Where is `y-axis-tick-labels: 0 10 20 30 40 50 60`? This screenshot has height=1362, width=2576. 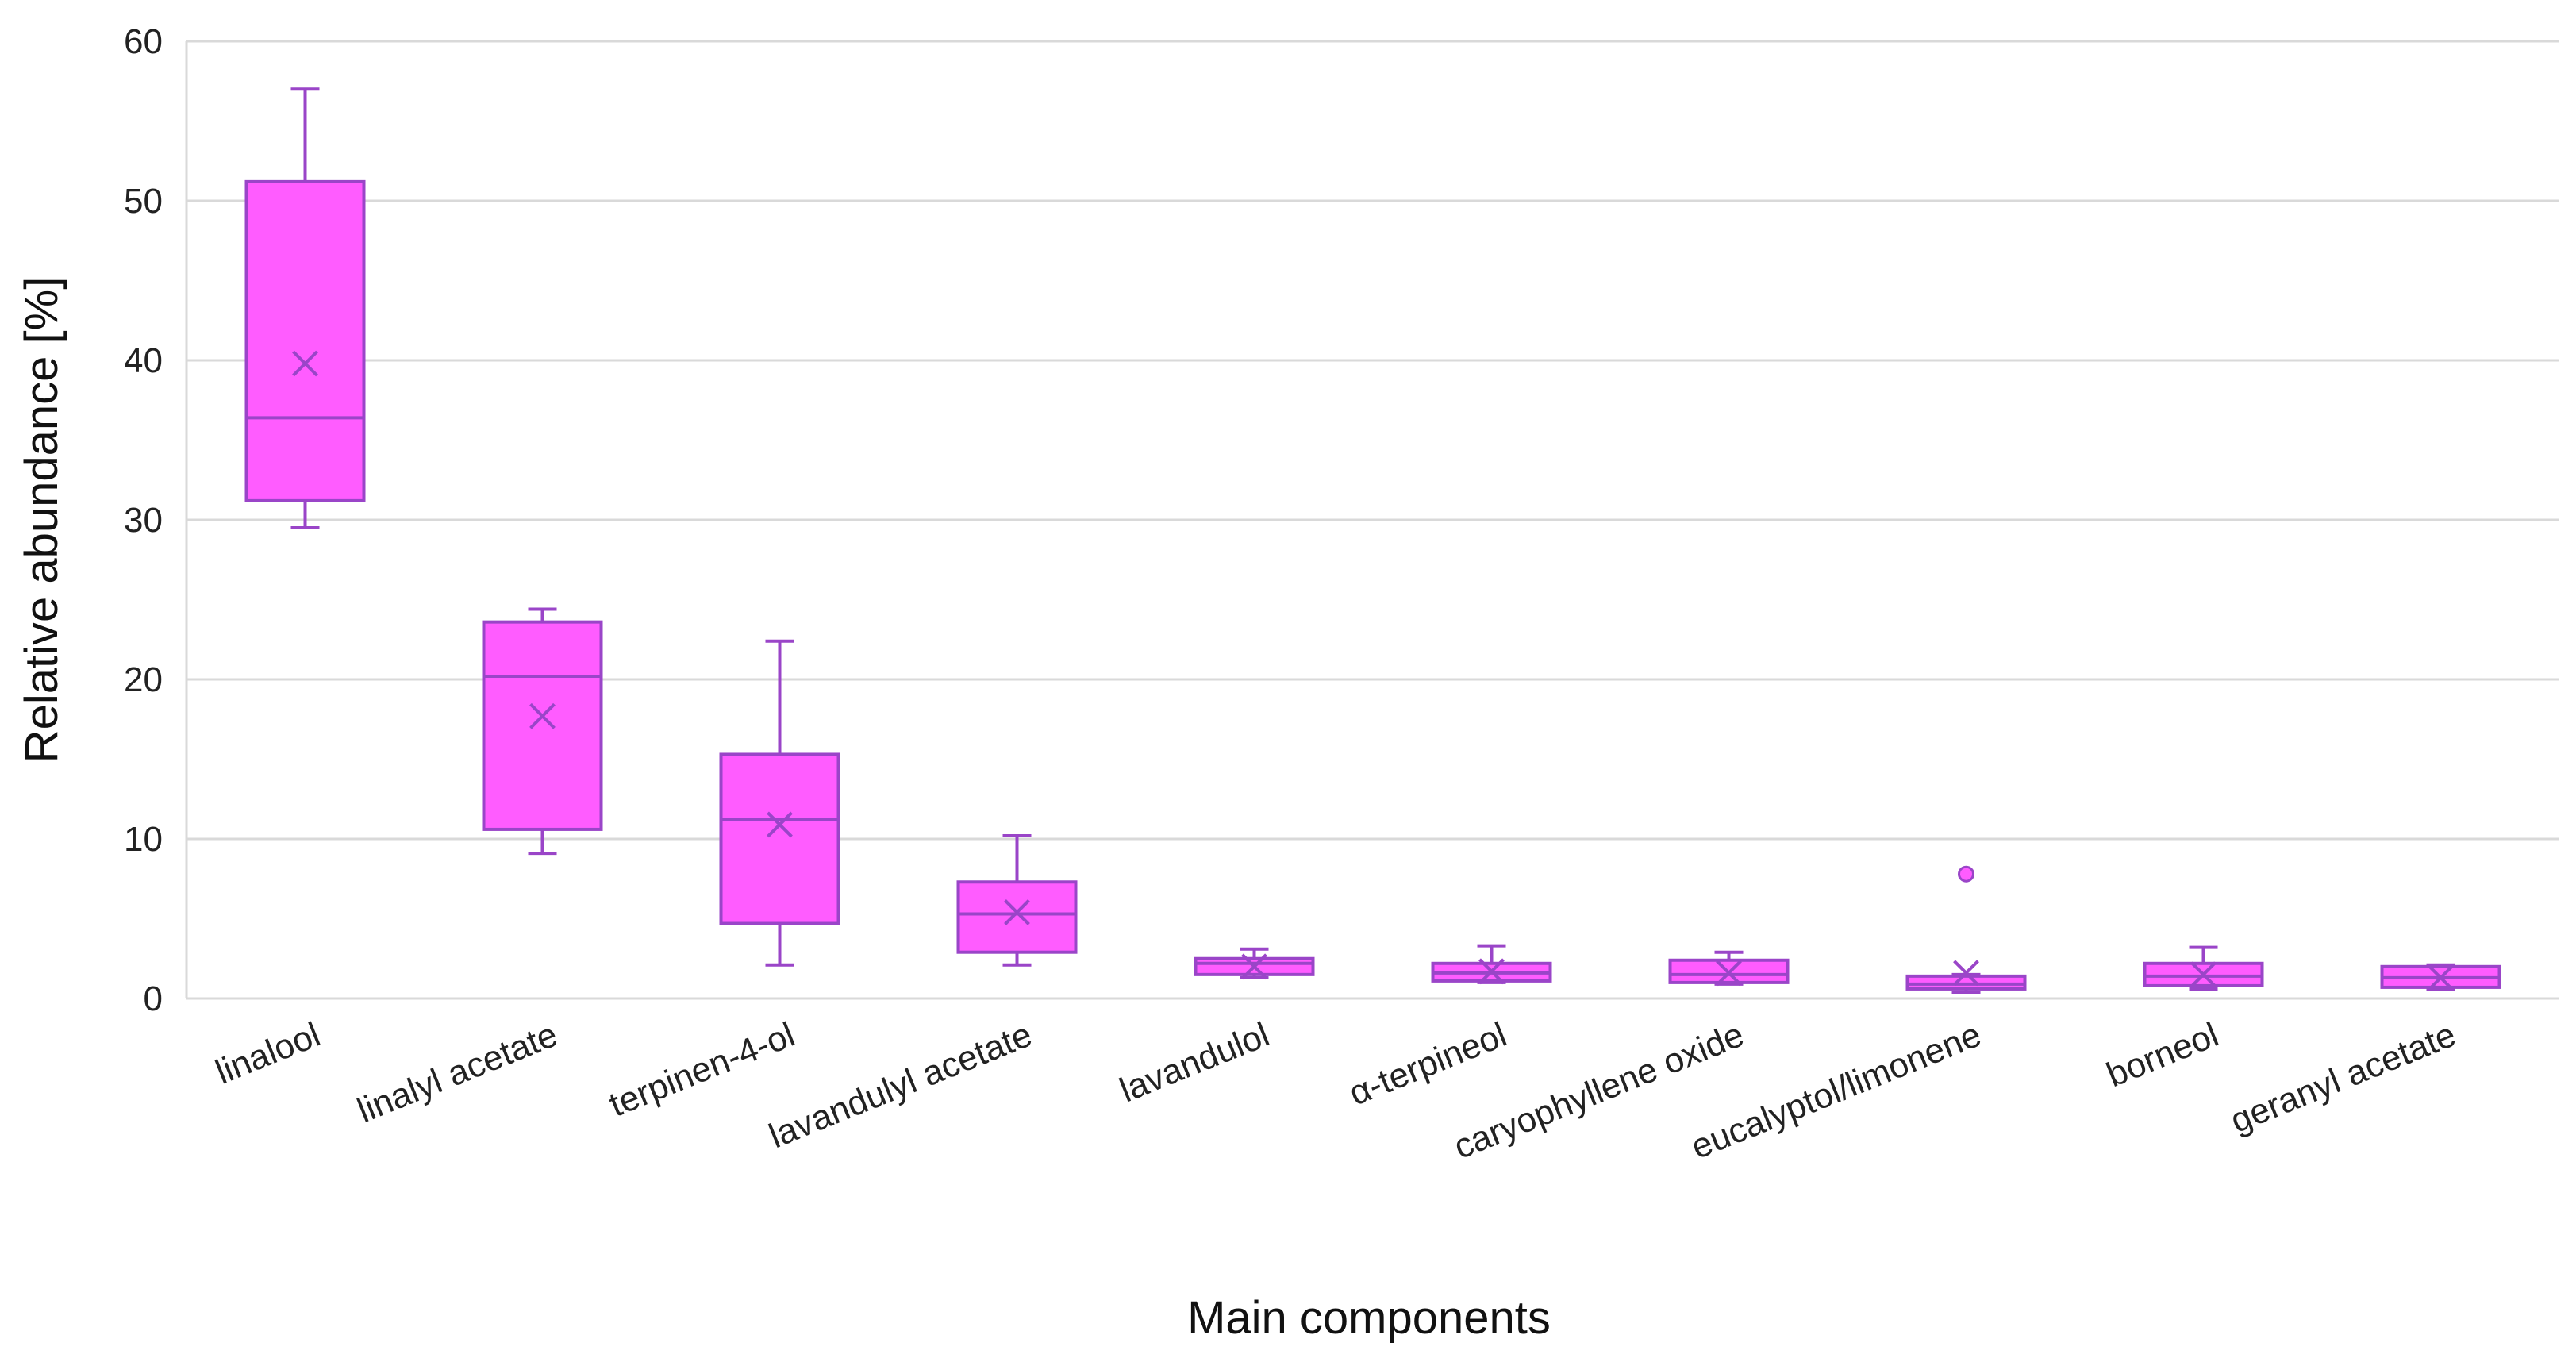 y-axis-tick-labels: 0 10 20 30 40 50 60 is located at coordinates (143, 520).